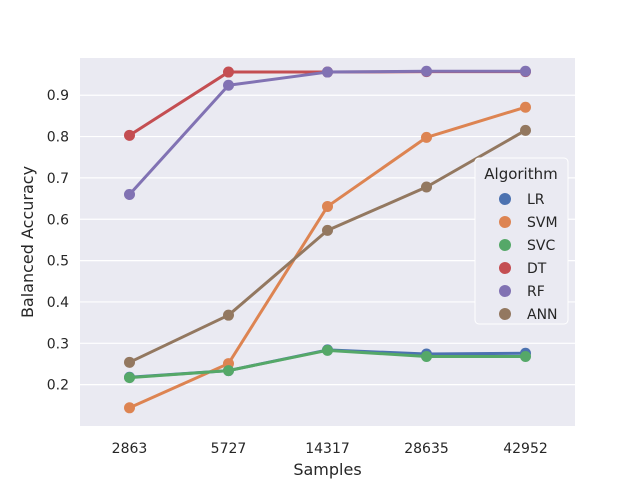 The height and width of the screenshot is (480, 640). I want to click on x-tick-label: 5727, so click(229, 449).